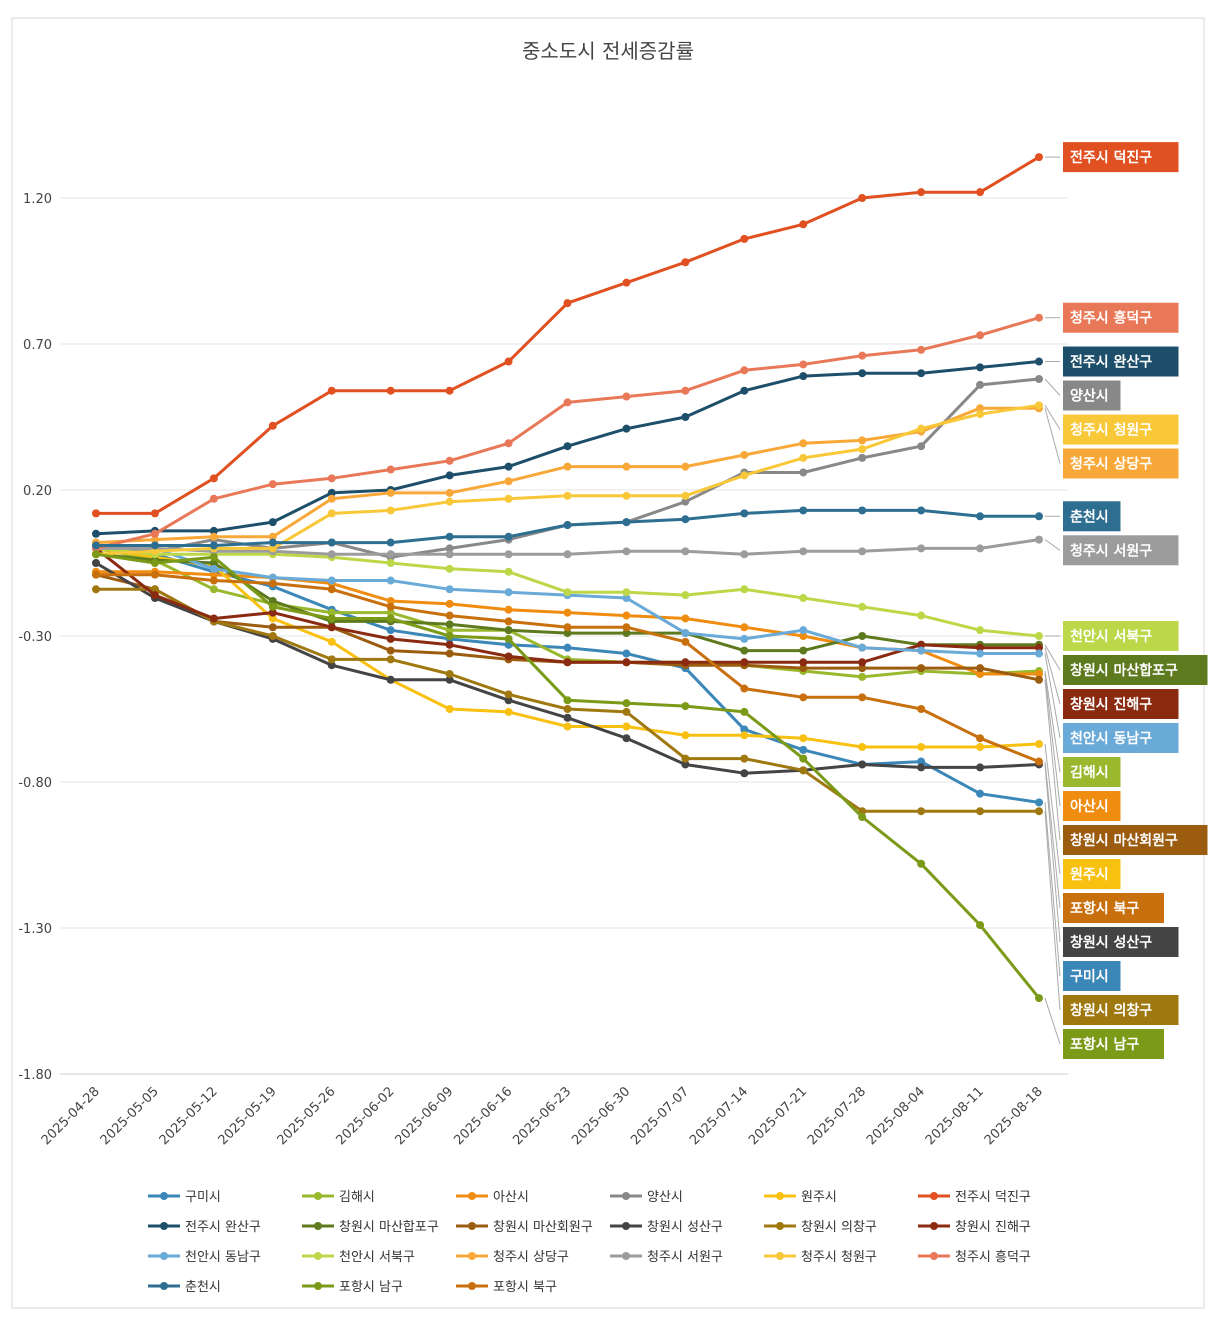 The image size is (1210, 1321). What do you see at coordinates (223, 1227) in the screenshot?
I see `legend-label: 전주시 완산구` at bounding box center [223, 1227].